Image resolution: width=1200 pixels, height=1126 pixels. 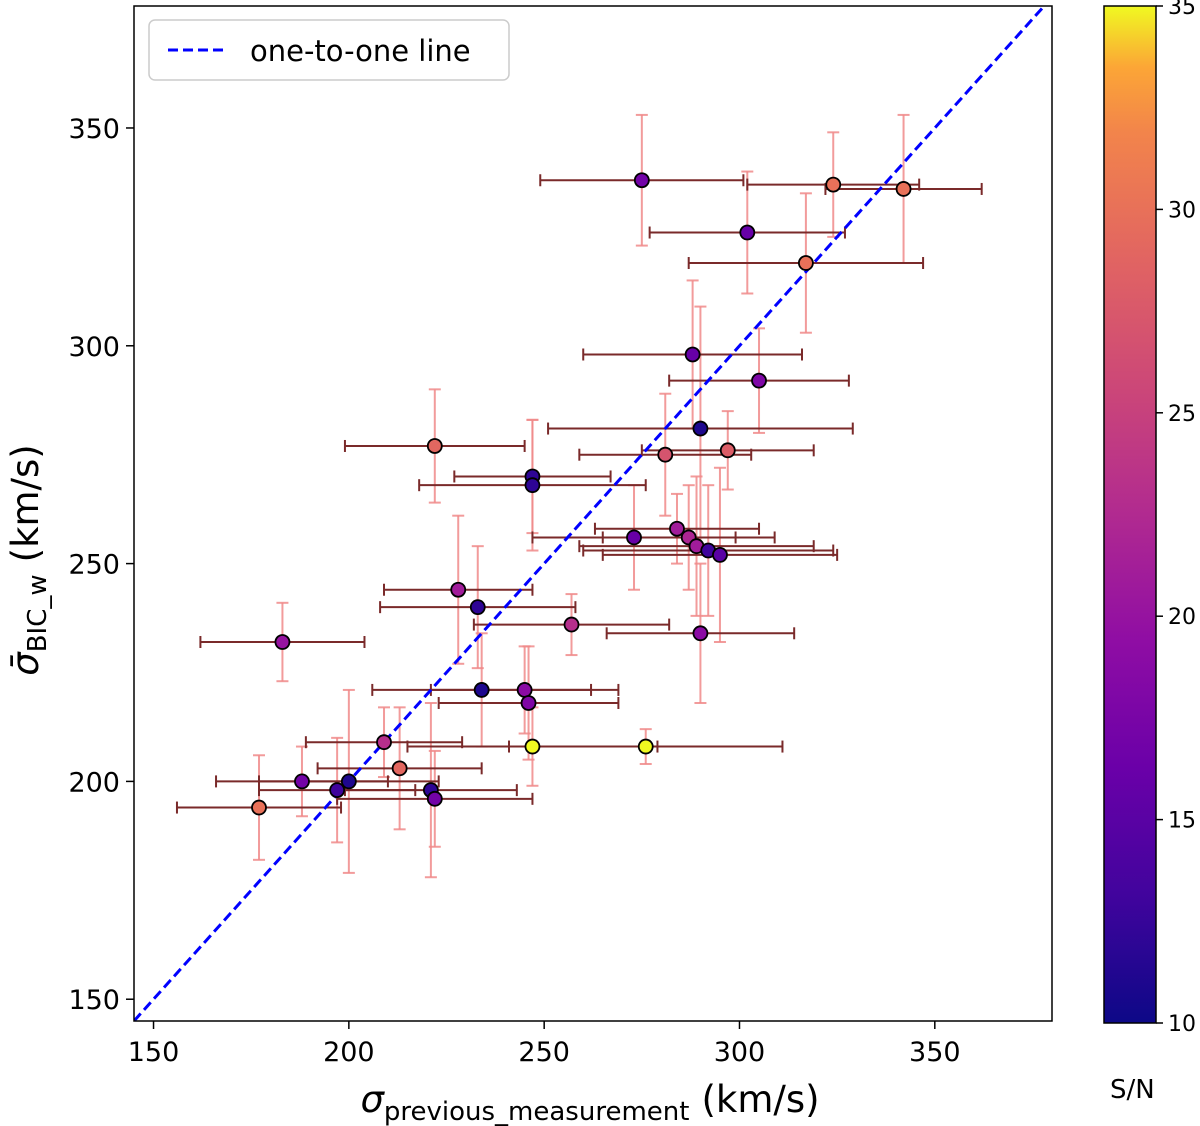 I want to click on y-tick-label: 200, so click(x=94, y=782).